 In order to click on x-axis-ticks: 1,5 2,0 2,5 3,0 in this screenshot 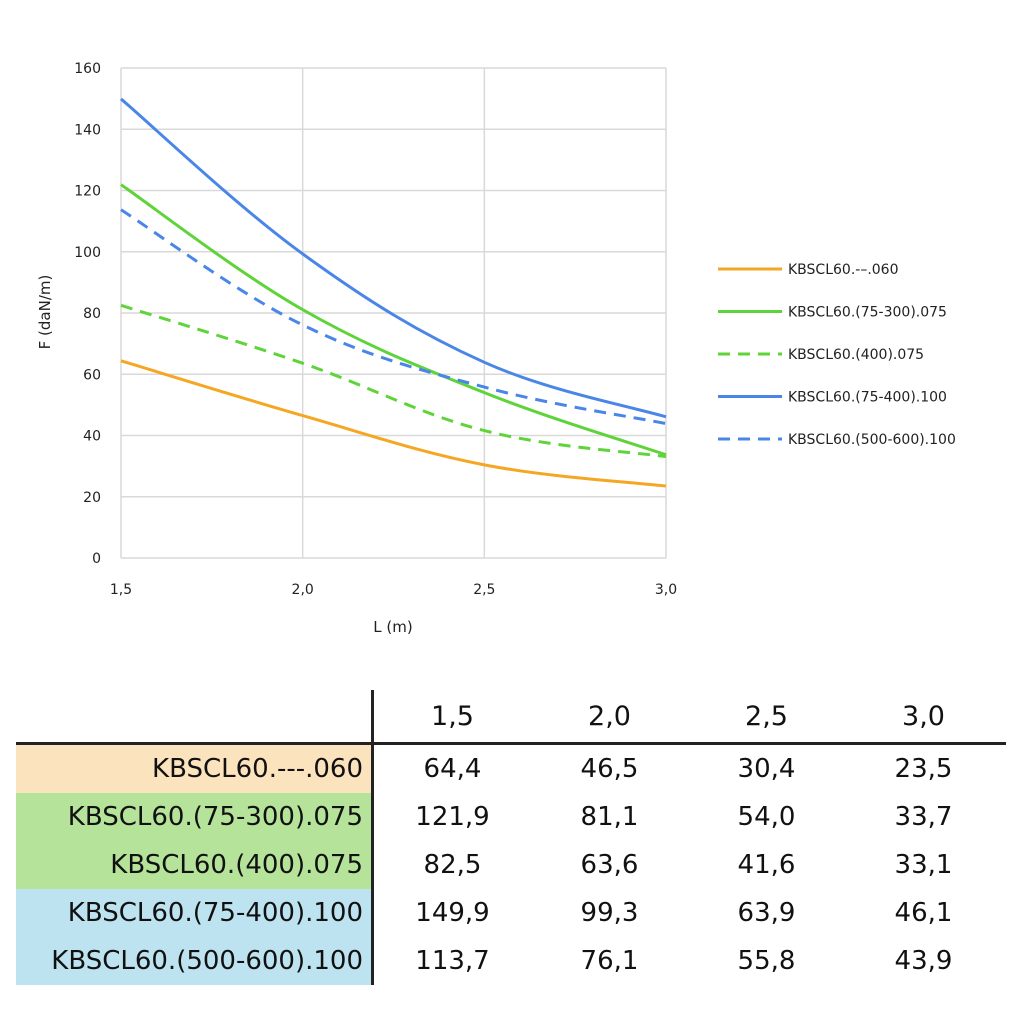, I will do `click(393, 590)`.